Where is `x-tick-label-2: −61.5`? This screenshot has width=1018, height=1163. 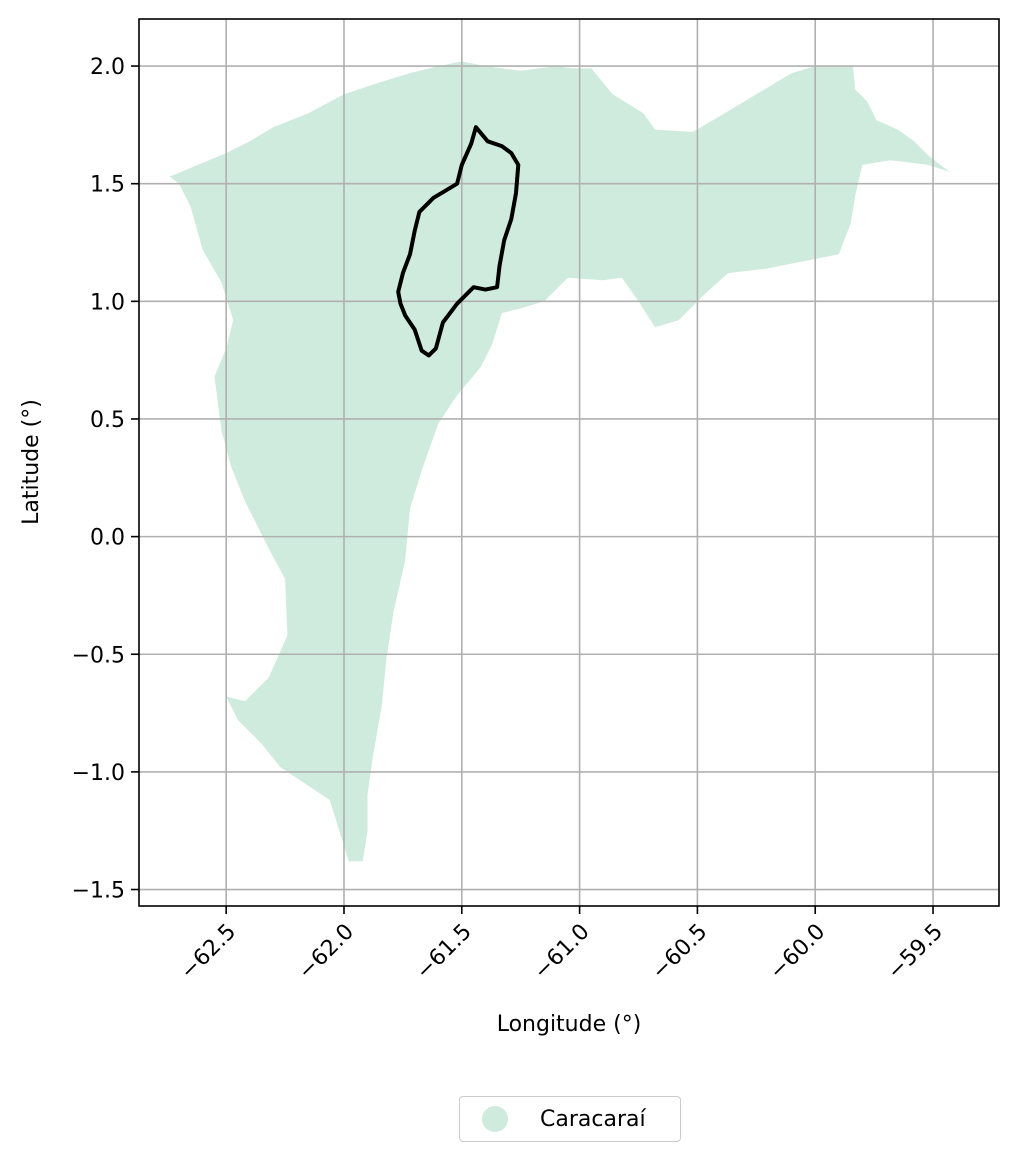
x-tick-label-2: −61.5 is located at coordinates (443, 951).